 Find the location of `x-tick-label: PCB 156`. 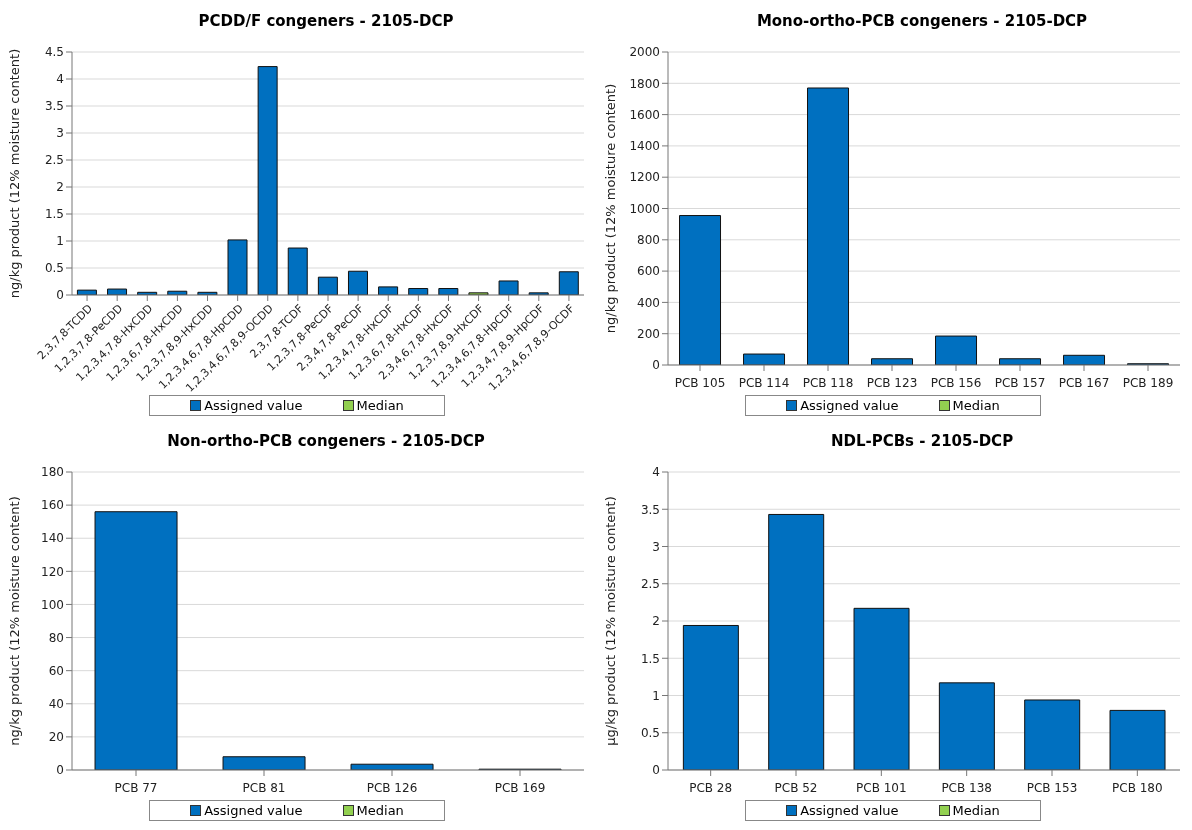

x-tick-label: PCB 156 is located at coordinates (956, 383).